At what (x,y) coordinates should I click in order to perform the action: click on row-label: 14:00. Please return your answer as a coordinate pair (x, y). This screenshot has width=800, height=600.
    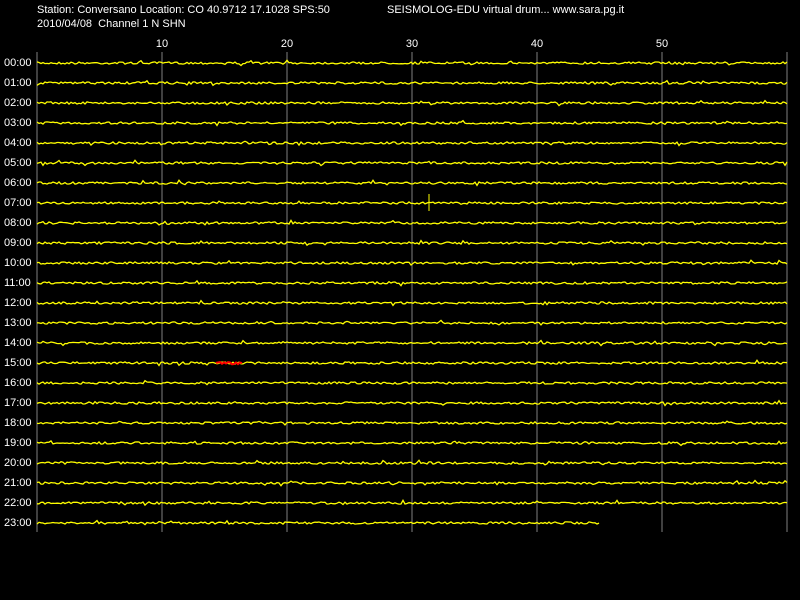
    Looking at the image, I should click on (18, 343).